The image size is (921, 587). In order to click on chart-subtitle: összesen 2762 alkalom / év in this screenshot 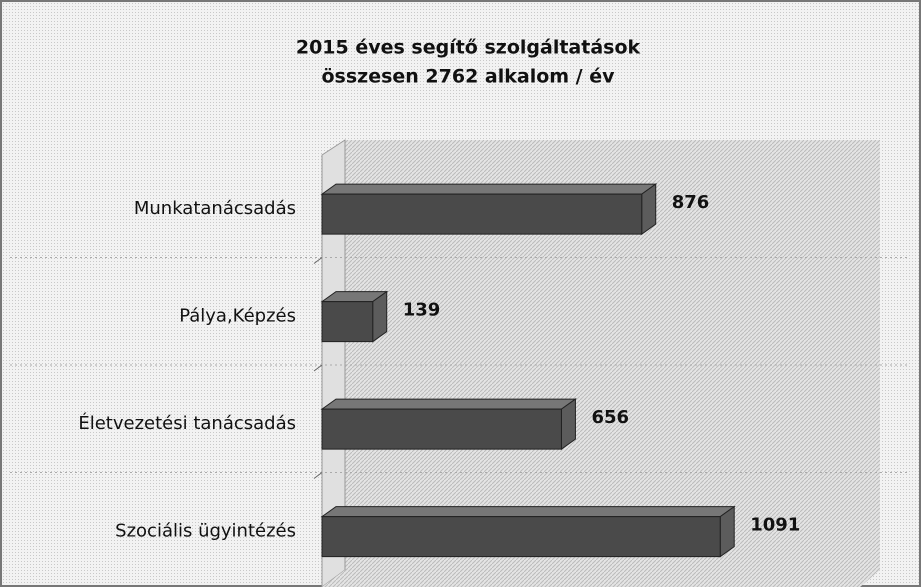, I will do `click(468, 77)`.